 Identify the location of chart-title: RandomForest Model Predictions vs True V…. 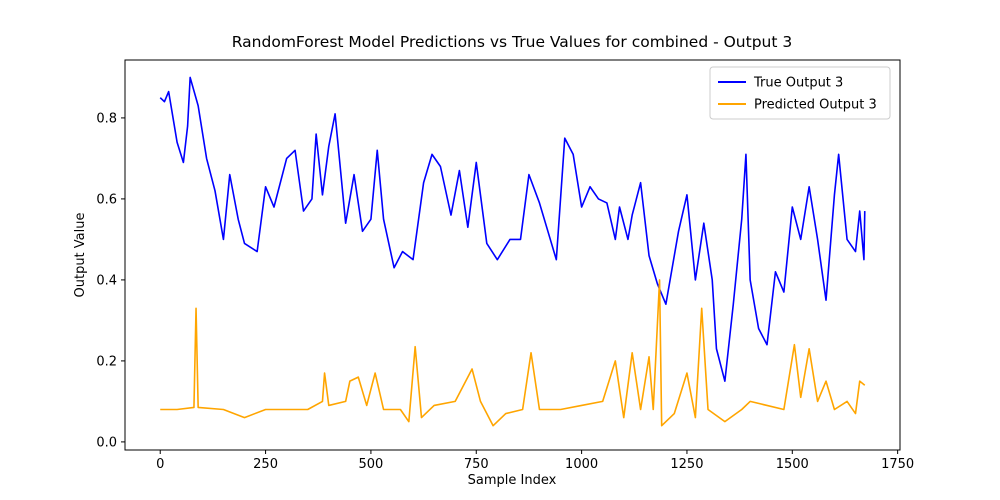
(512, 42).